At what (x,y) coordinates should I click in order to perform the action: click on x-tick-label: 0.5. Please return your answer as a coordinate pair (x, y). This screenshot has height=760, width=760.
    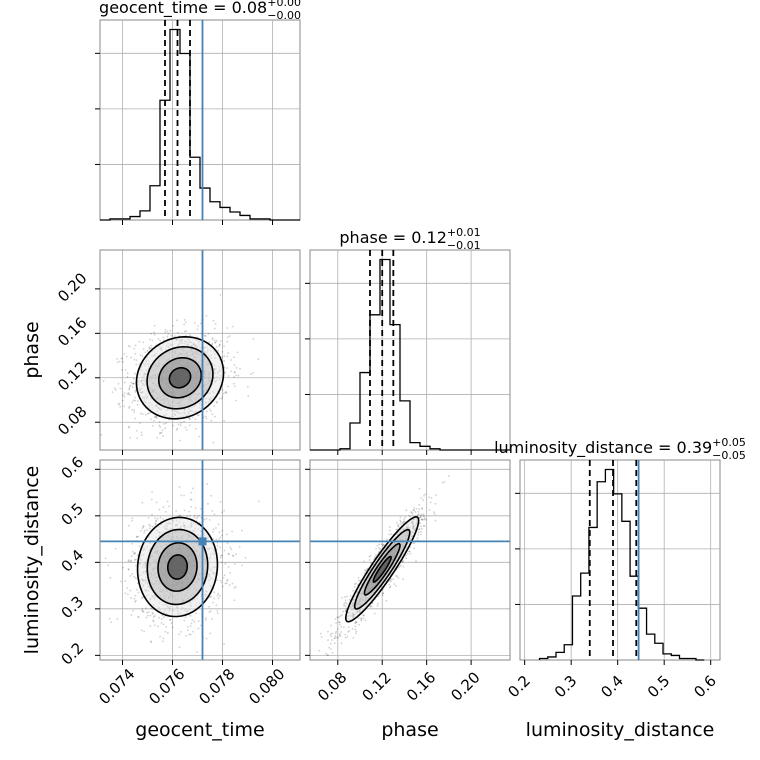
    Looking at the image, I should click on (659, 687).